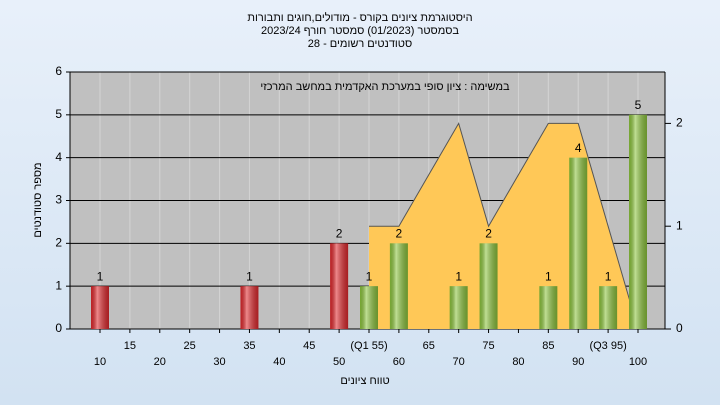  I want to click on x-tick-label: 90, so click(578, 362).